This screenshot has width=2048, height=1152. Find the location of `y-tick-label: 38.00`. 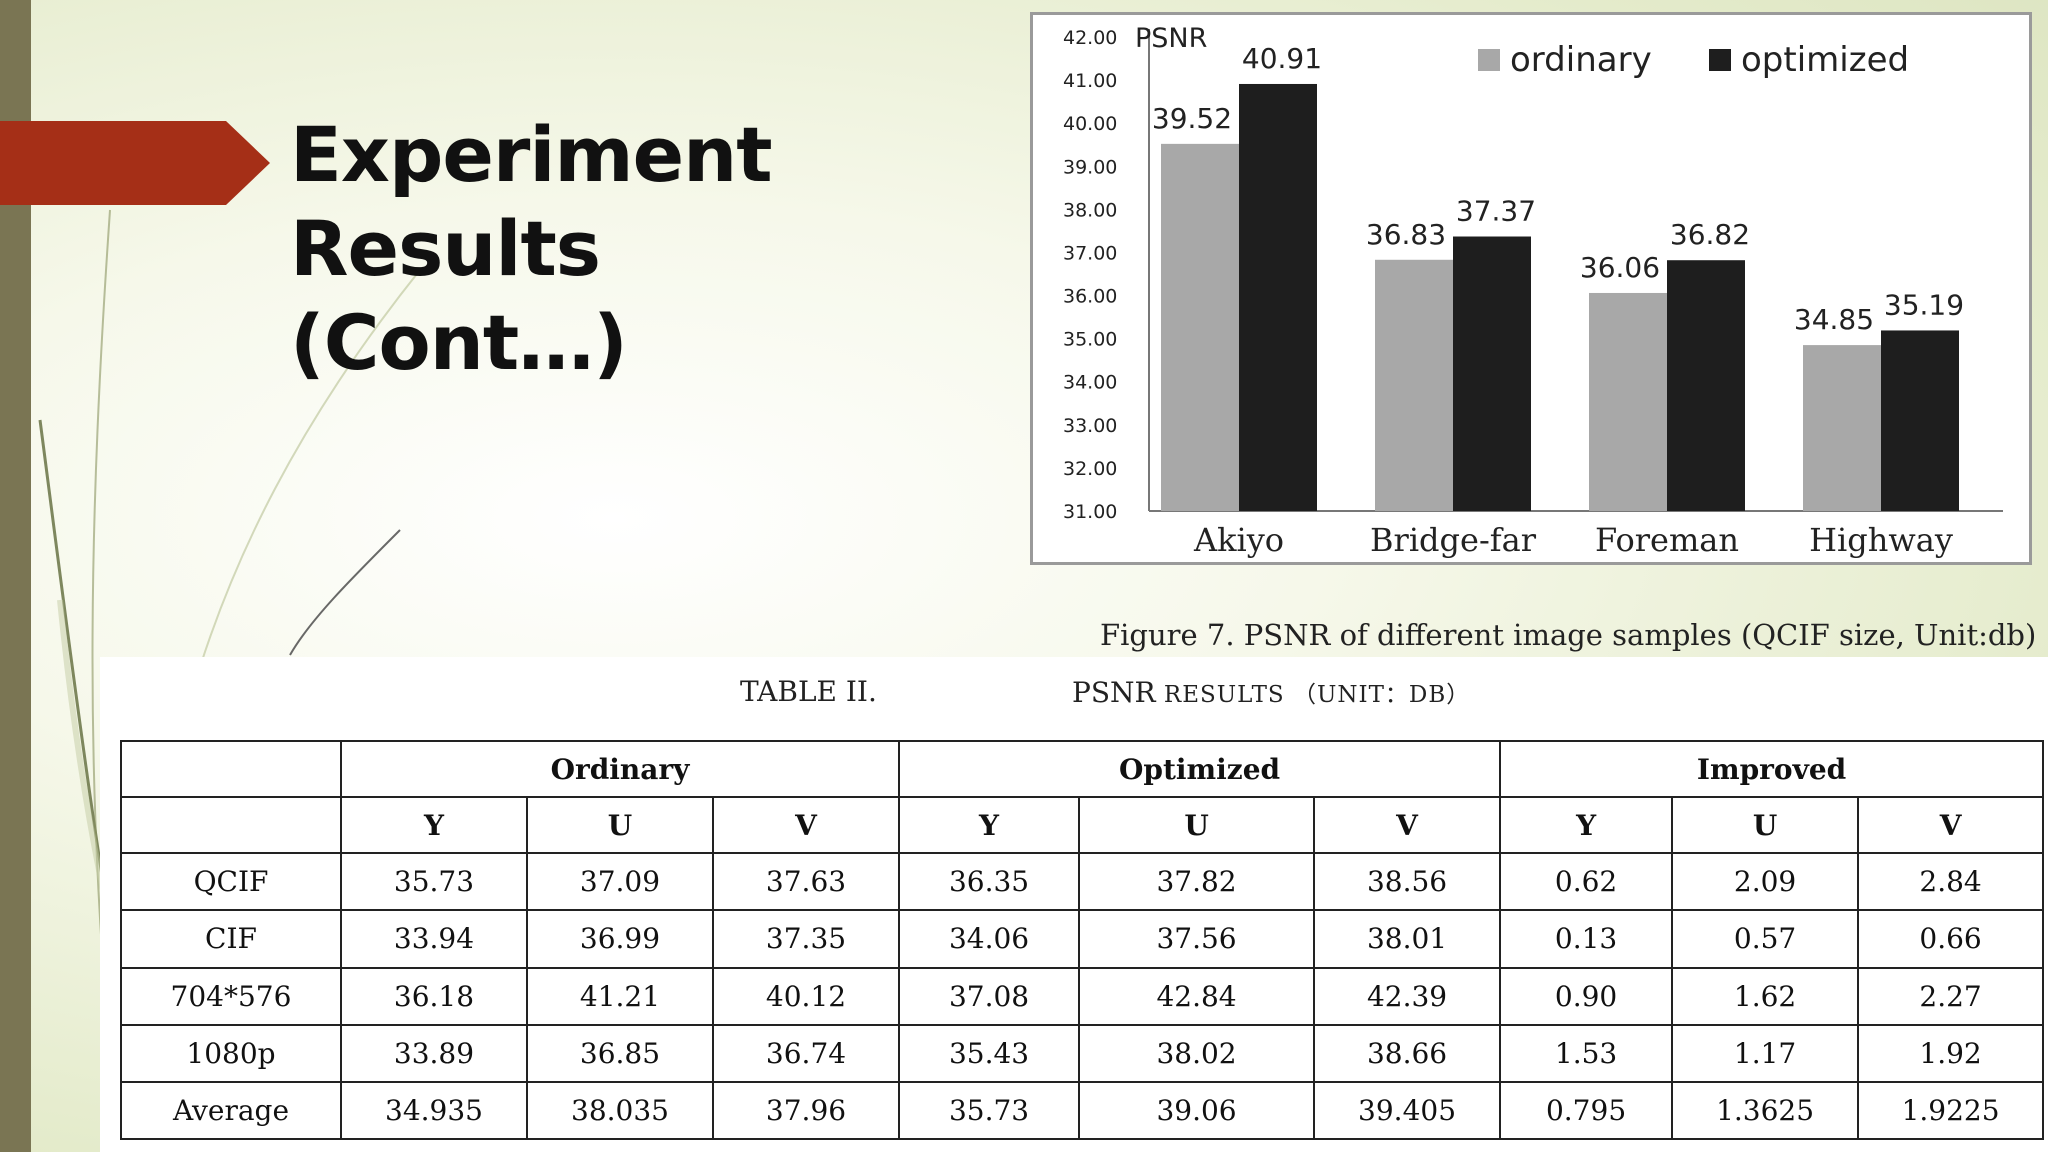

y-tick-label: 38.00 is located at coordinates (1090, 210).